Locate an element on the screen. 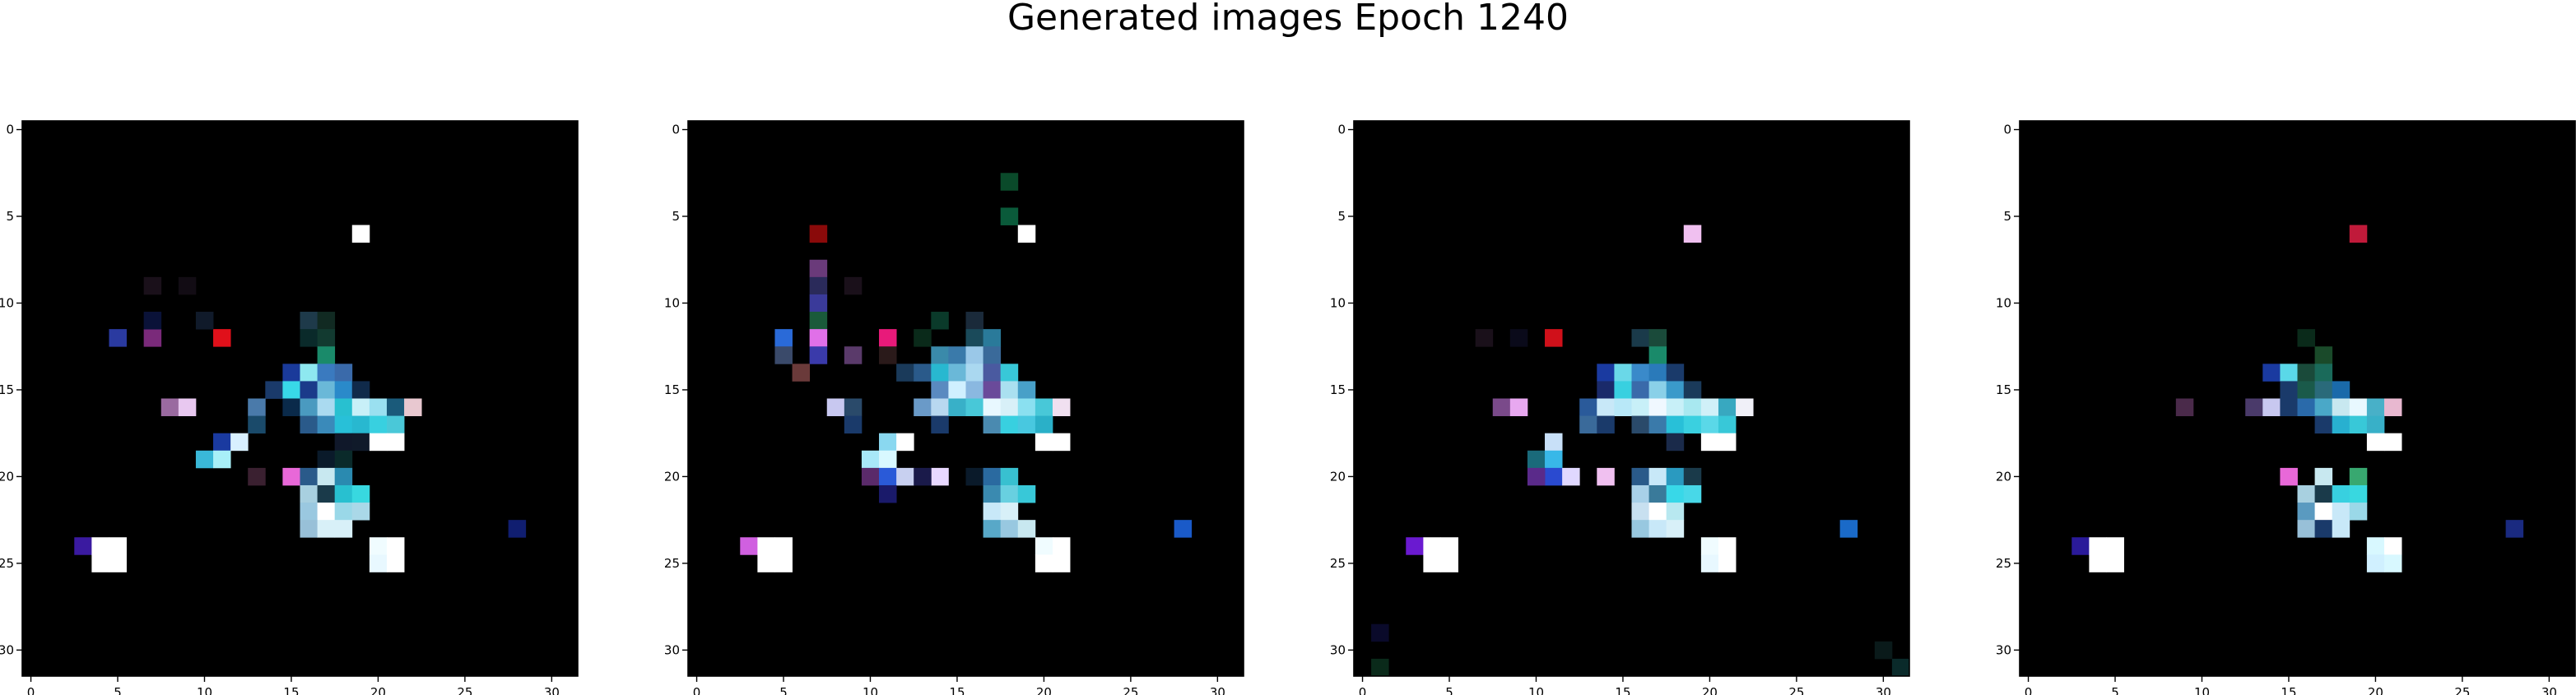 The image size is (2576, 695). x-tick-label: 10 is located at coordinates (870, 690).